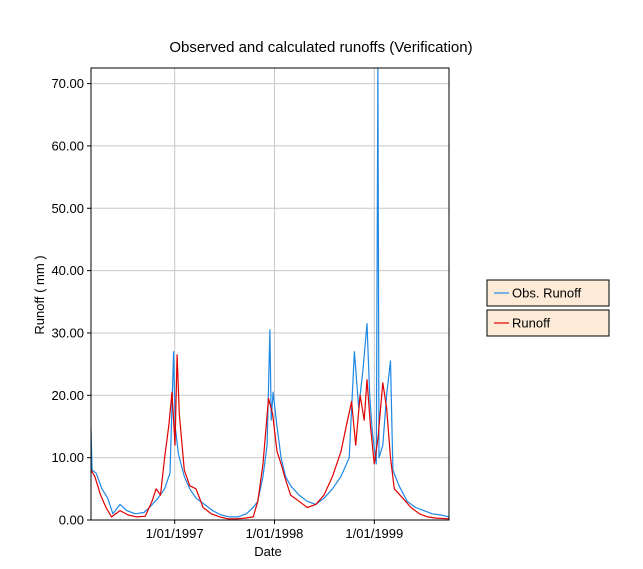 The height and width of the screenshot is (569, 643). What do you see at coordinates (67, 208) in the screenshot?
I see `y-tick-label: 50.00` at bounding box center [67, 208].